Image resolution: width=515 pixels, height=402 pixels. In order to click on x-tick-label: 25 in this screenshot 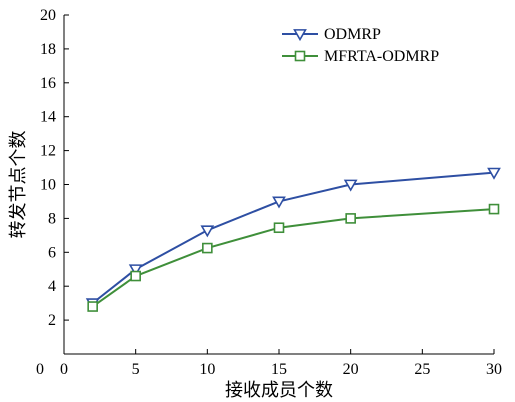, I will do `click(422, 369)`.